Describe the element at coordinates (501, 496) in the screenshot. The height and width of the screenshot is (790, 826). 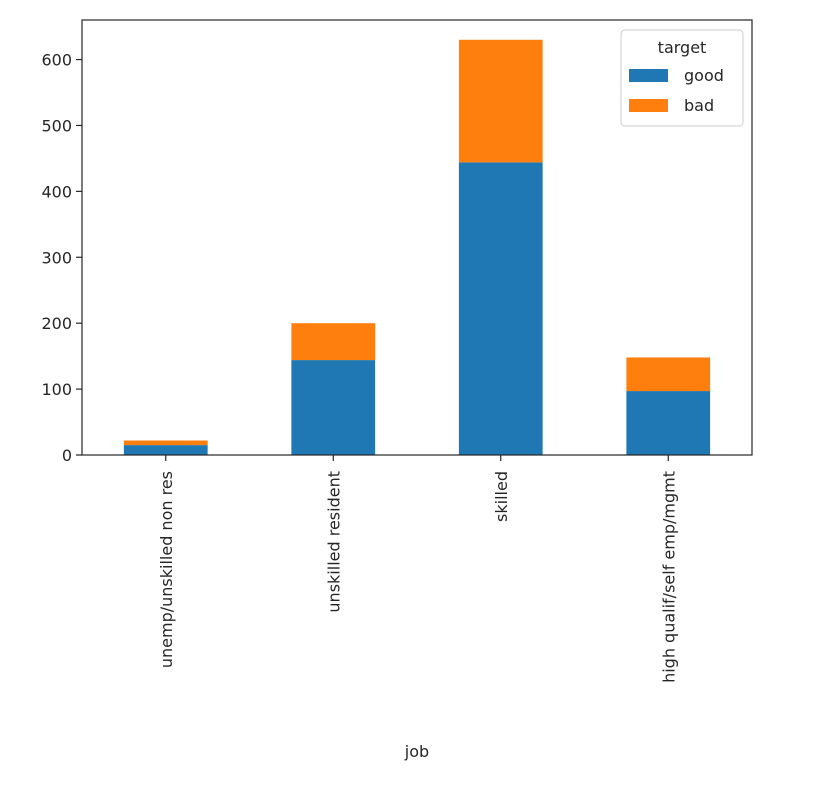
I see `x-tick-label: skilled` at that location.